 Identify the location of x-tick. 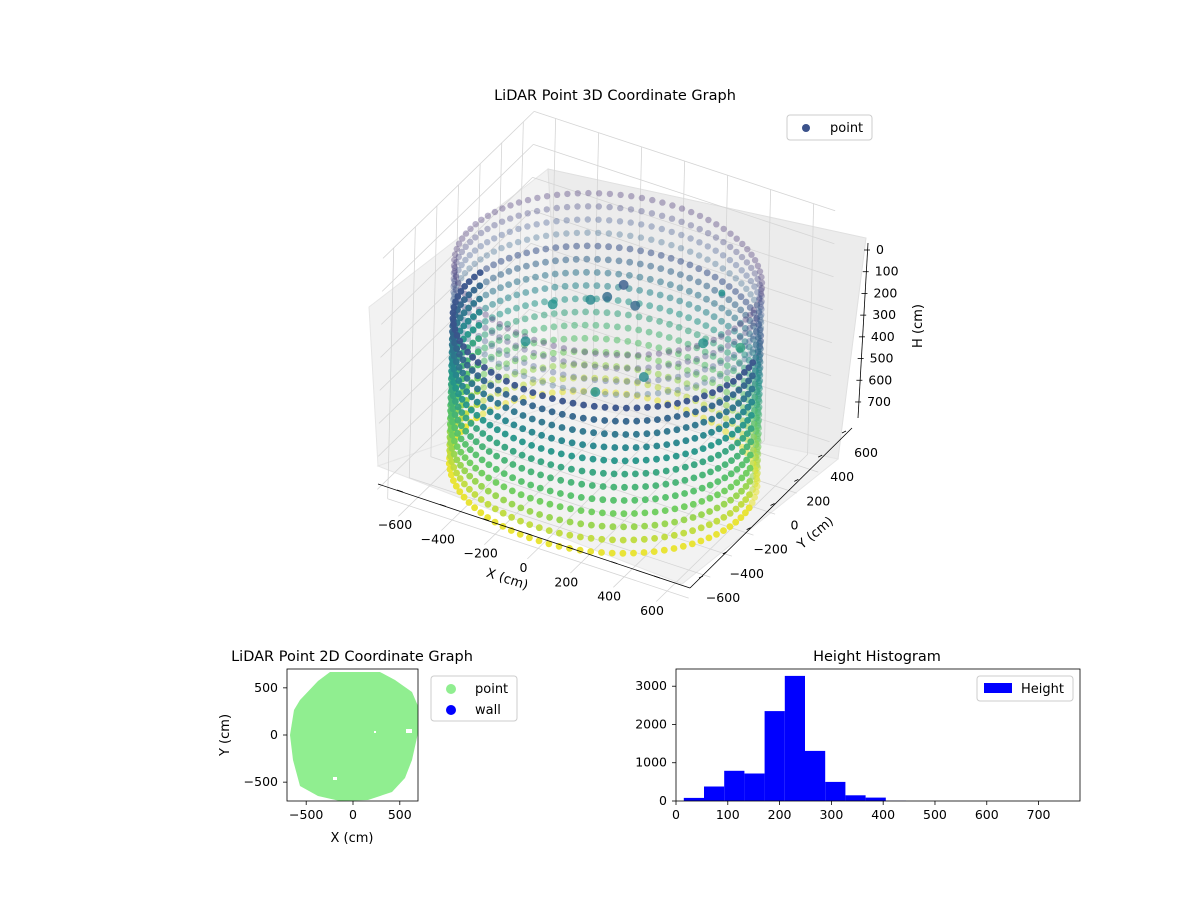
(571, 548).